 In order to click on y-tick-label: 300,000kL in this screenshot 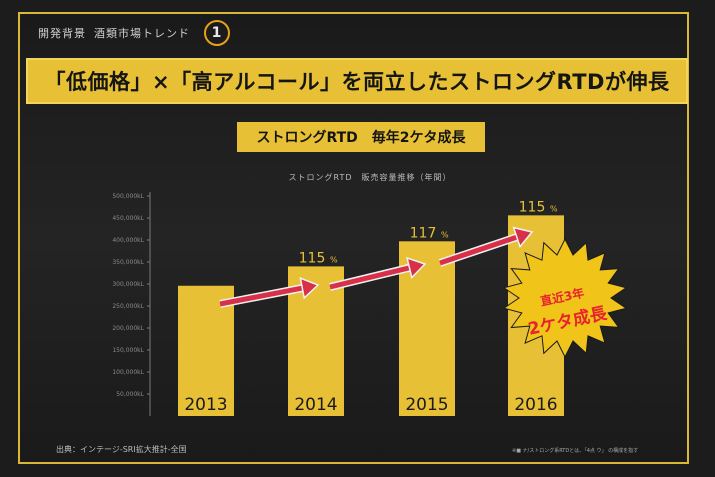, I will do `click(128, 284)`.